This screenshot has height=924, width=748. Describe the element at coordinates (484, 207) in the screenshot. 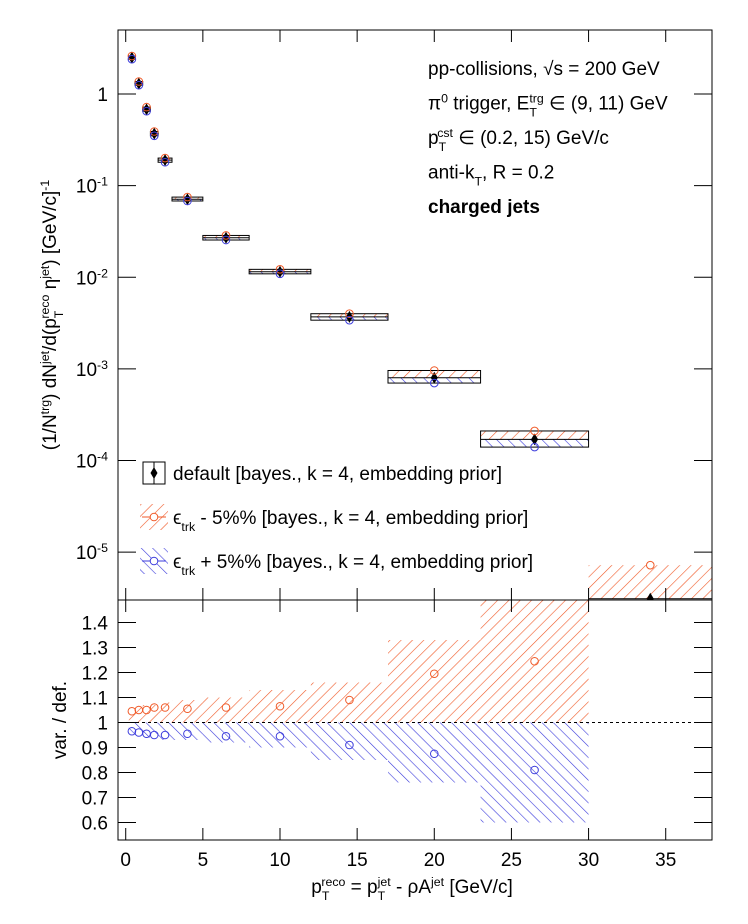

I see `bold-part: charged jets` at that location.